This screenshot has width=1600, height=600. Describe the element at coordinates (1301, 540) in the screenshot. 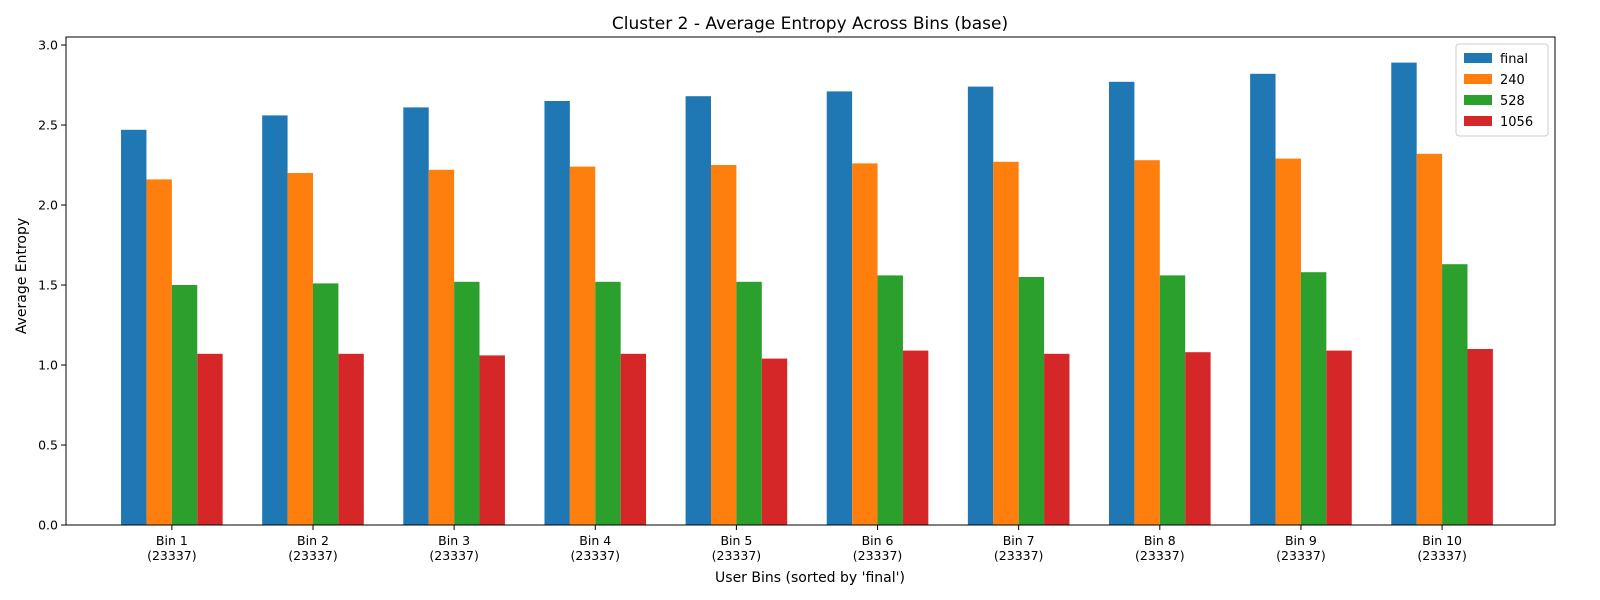

I see `x-tick-label: Bin 9` at that location.